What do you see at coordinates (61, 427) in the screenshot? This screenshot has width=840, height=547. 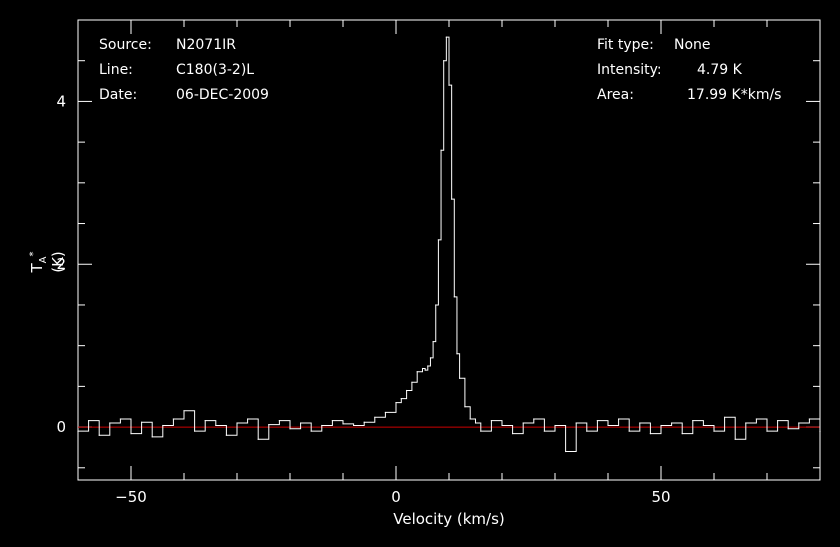 I see `y-tick-label: 0` at bounding box center [61, 427].